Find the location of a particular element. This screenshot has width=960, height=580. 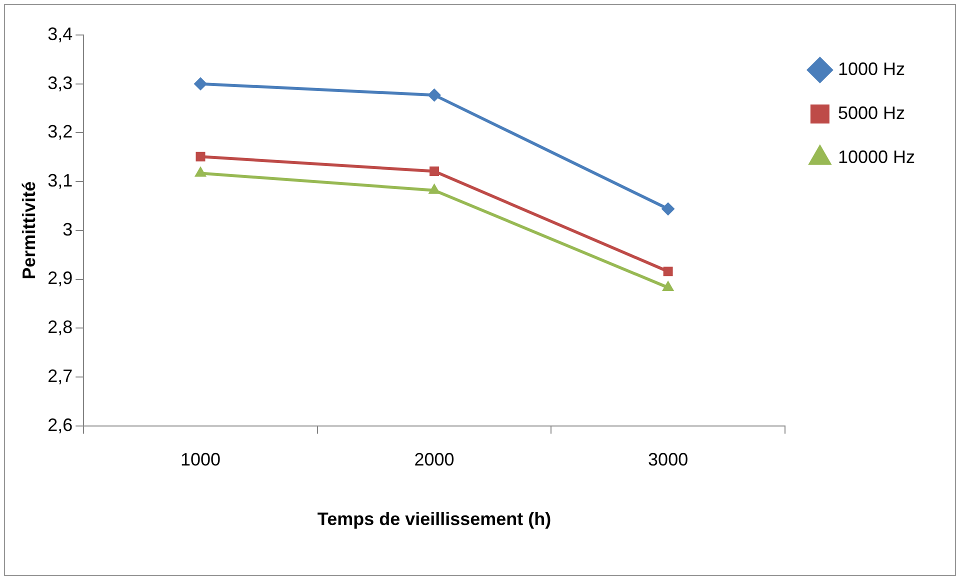

y-tick-label: 3,2 is located at coordinates (60, 132).